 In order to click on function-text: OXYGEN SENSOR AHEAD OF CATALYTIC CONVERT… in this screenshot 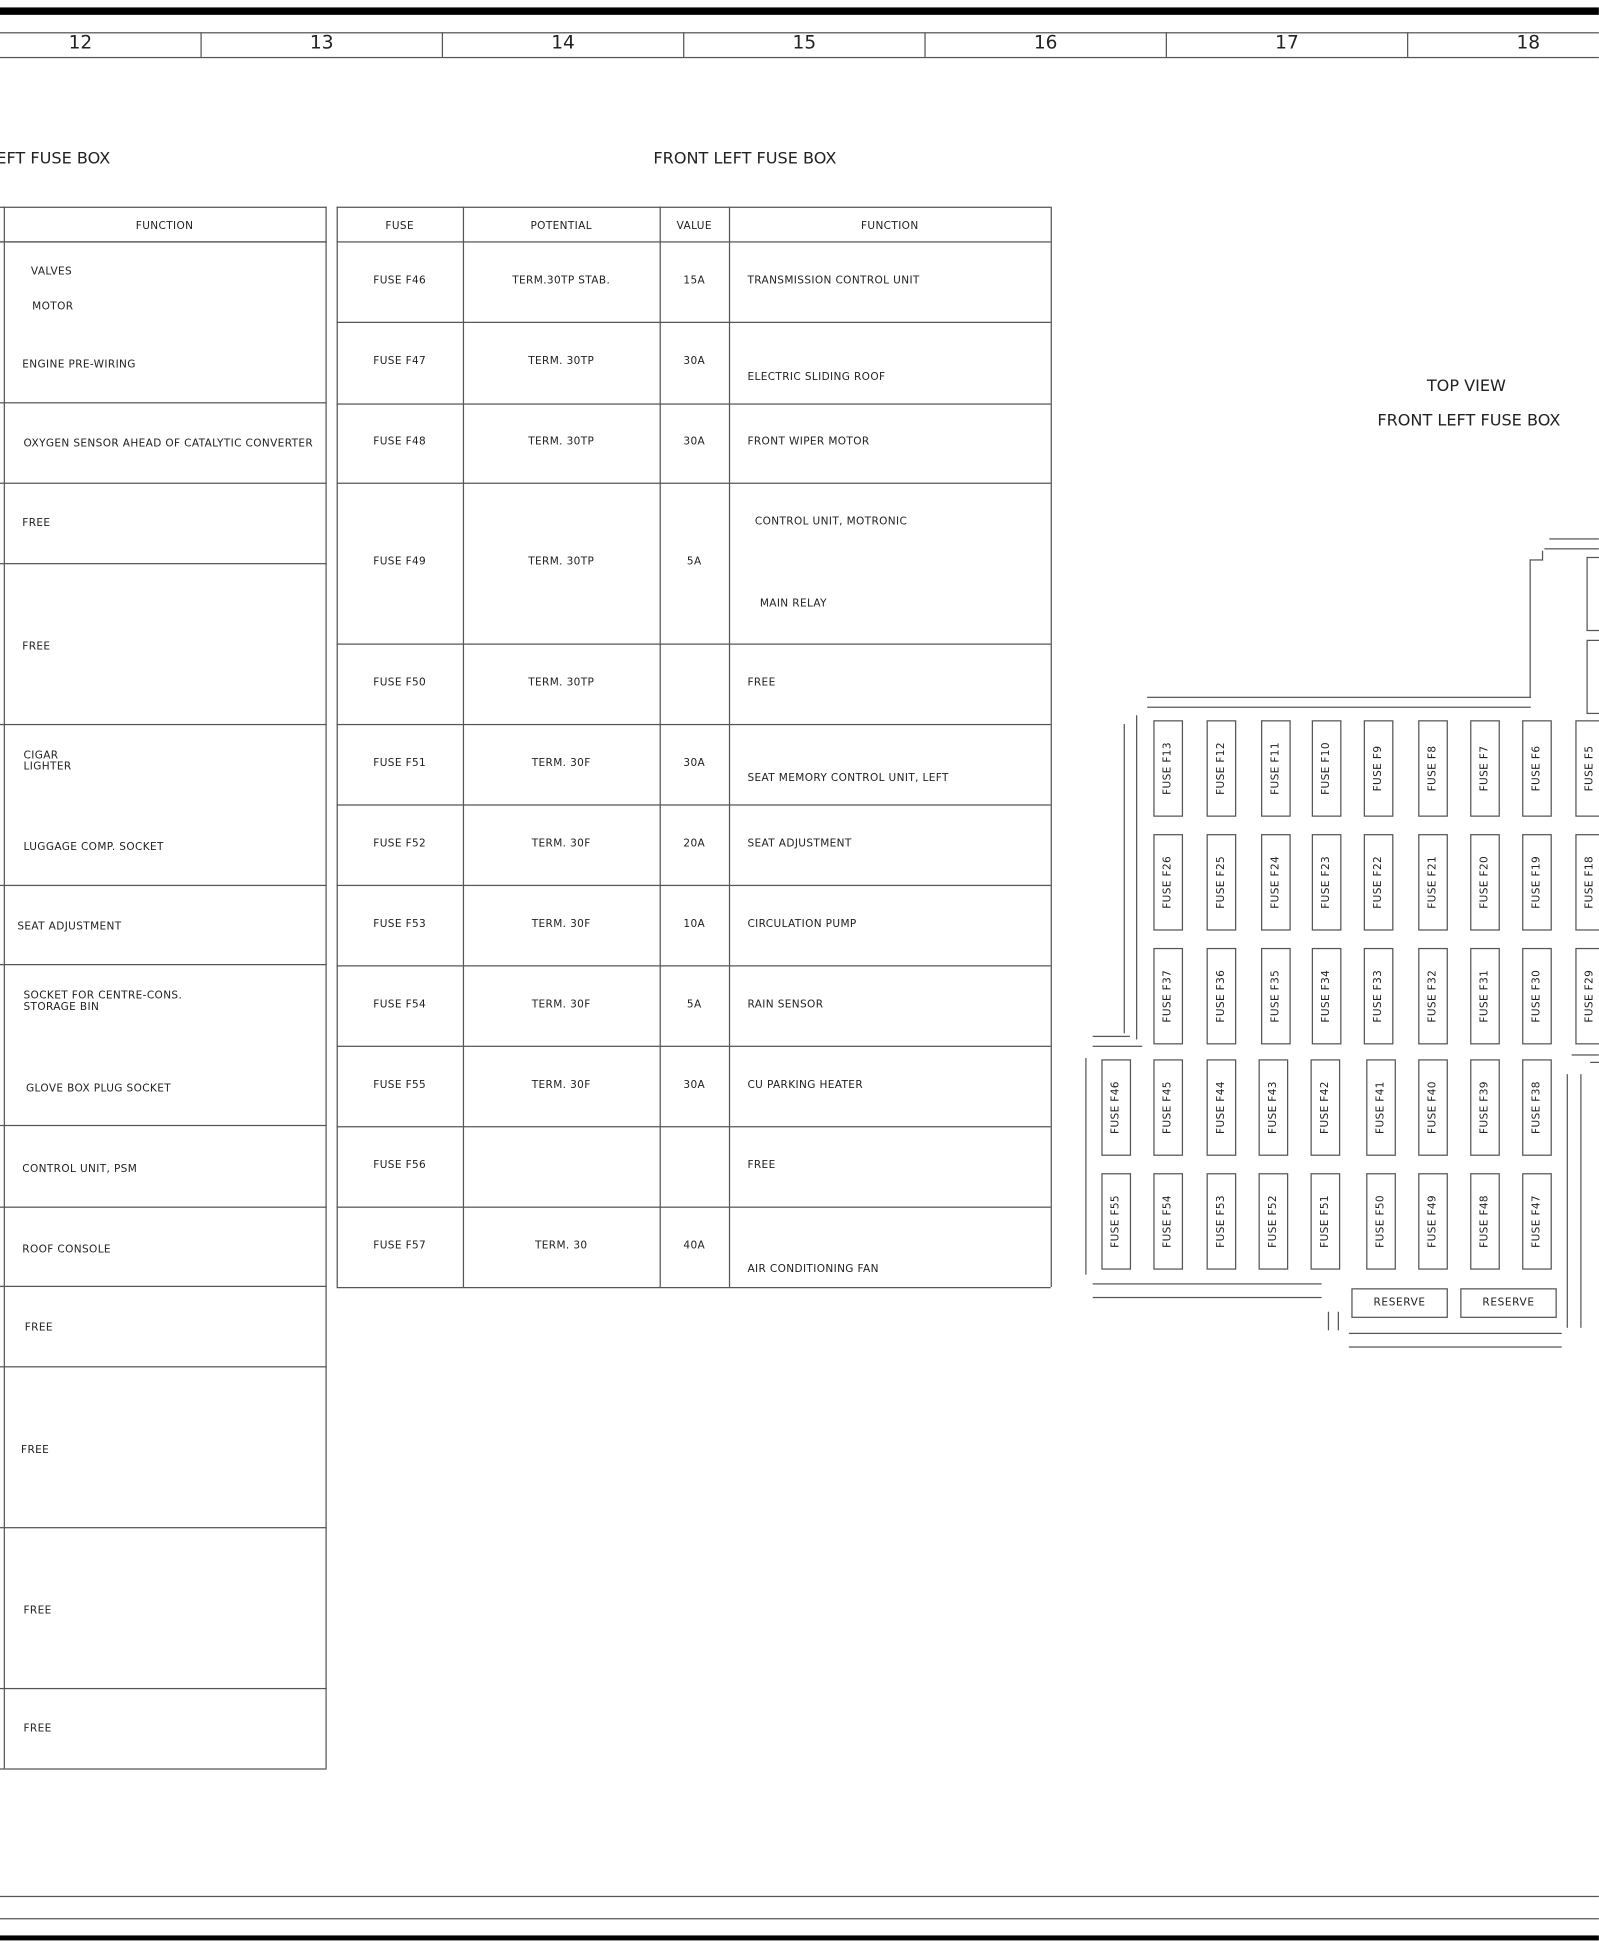, I will do `click(168, 444)`.